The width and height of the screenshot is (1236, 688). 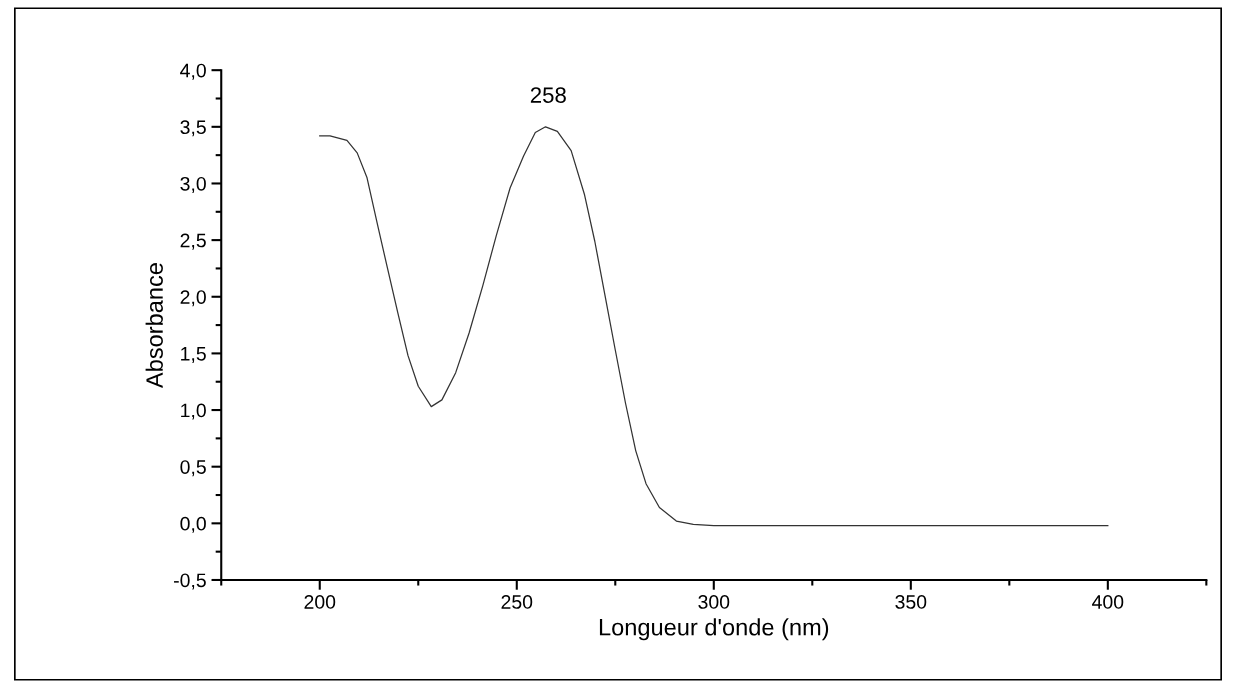 What do you see at coordinates (154, 326) in the screenshot?
I see `y-axis-title: Absorbance` at bounding box center [154, 326].